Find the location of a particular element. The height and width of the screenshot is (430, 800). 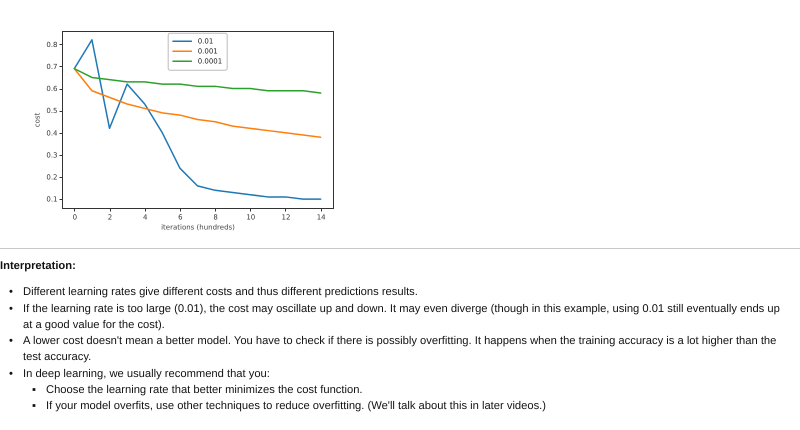

text: • In deep learning, we usually recommend that you: is located at coordinates (139, 374).